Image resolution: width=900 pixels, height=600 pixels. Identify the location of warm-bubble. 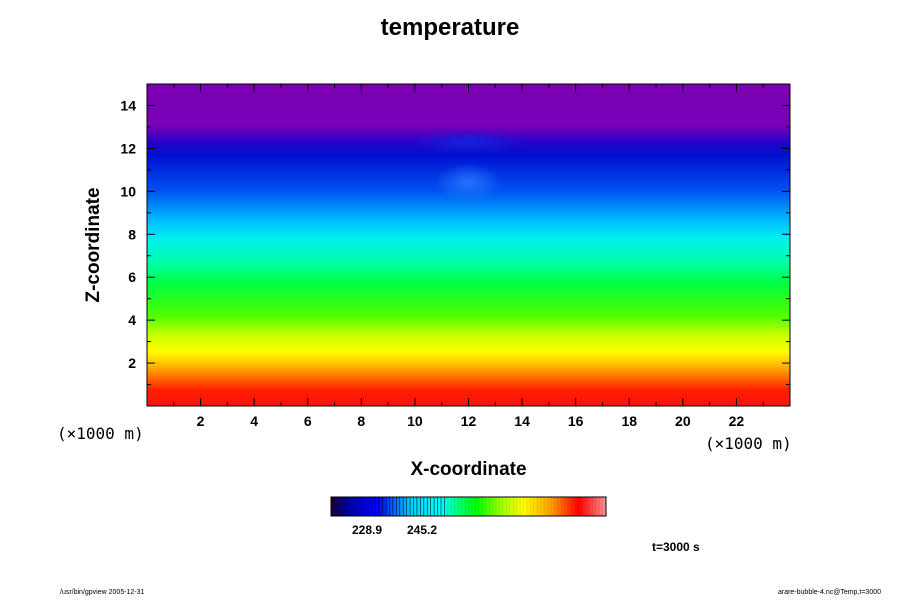
(468, 182).